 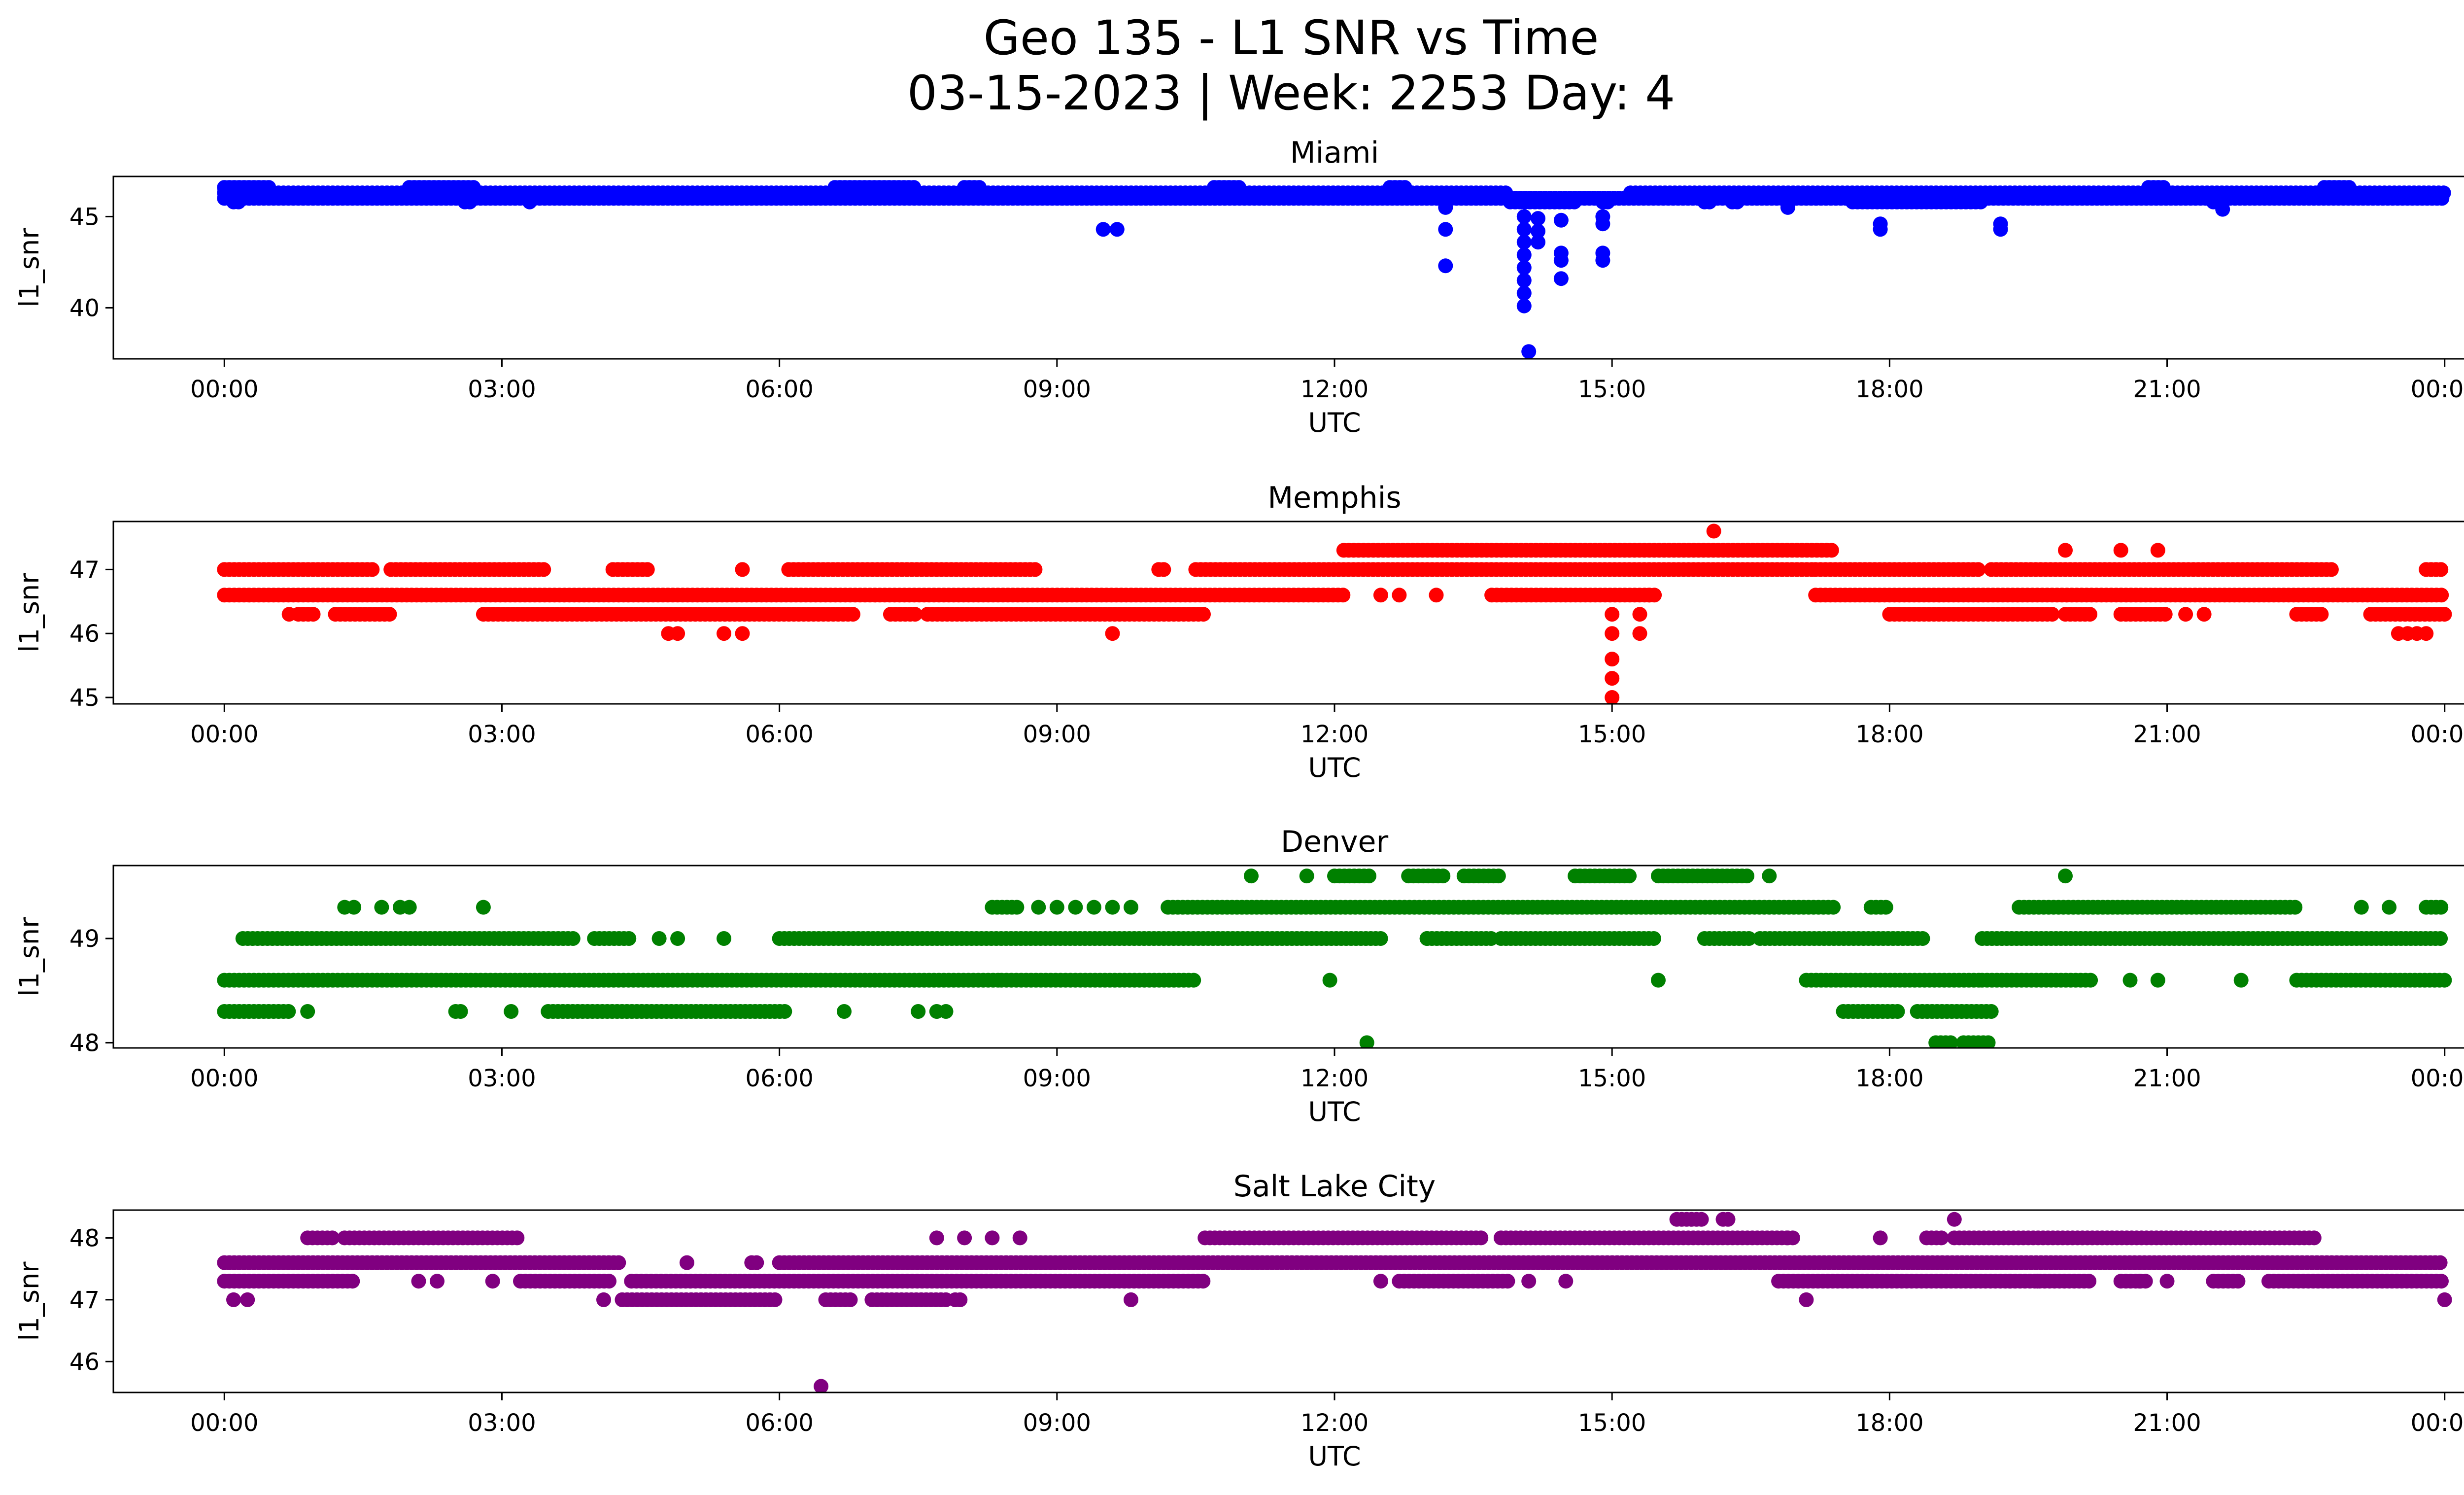 I want to click on y-tick-label: 48, so click(x=84, y=1238).